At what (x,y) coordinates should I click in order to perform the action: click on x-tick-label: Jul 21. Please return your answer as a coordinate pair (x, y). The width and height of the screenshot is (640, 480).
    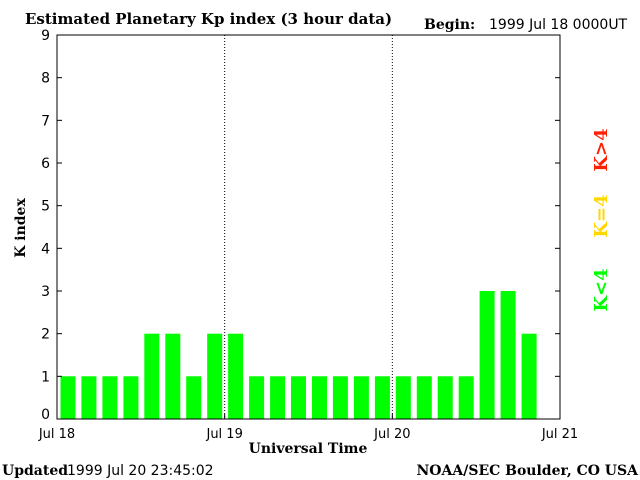
    Looking at the image, I should click on (559, 434).